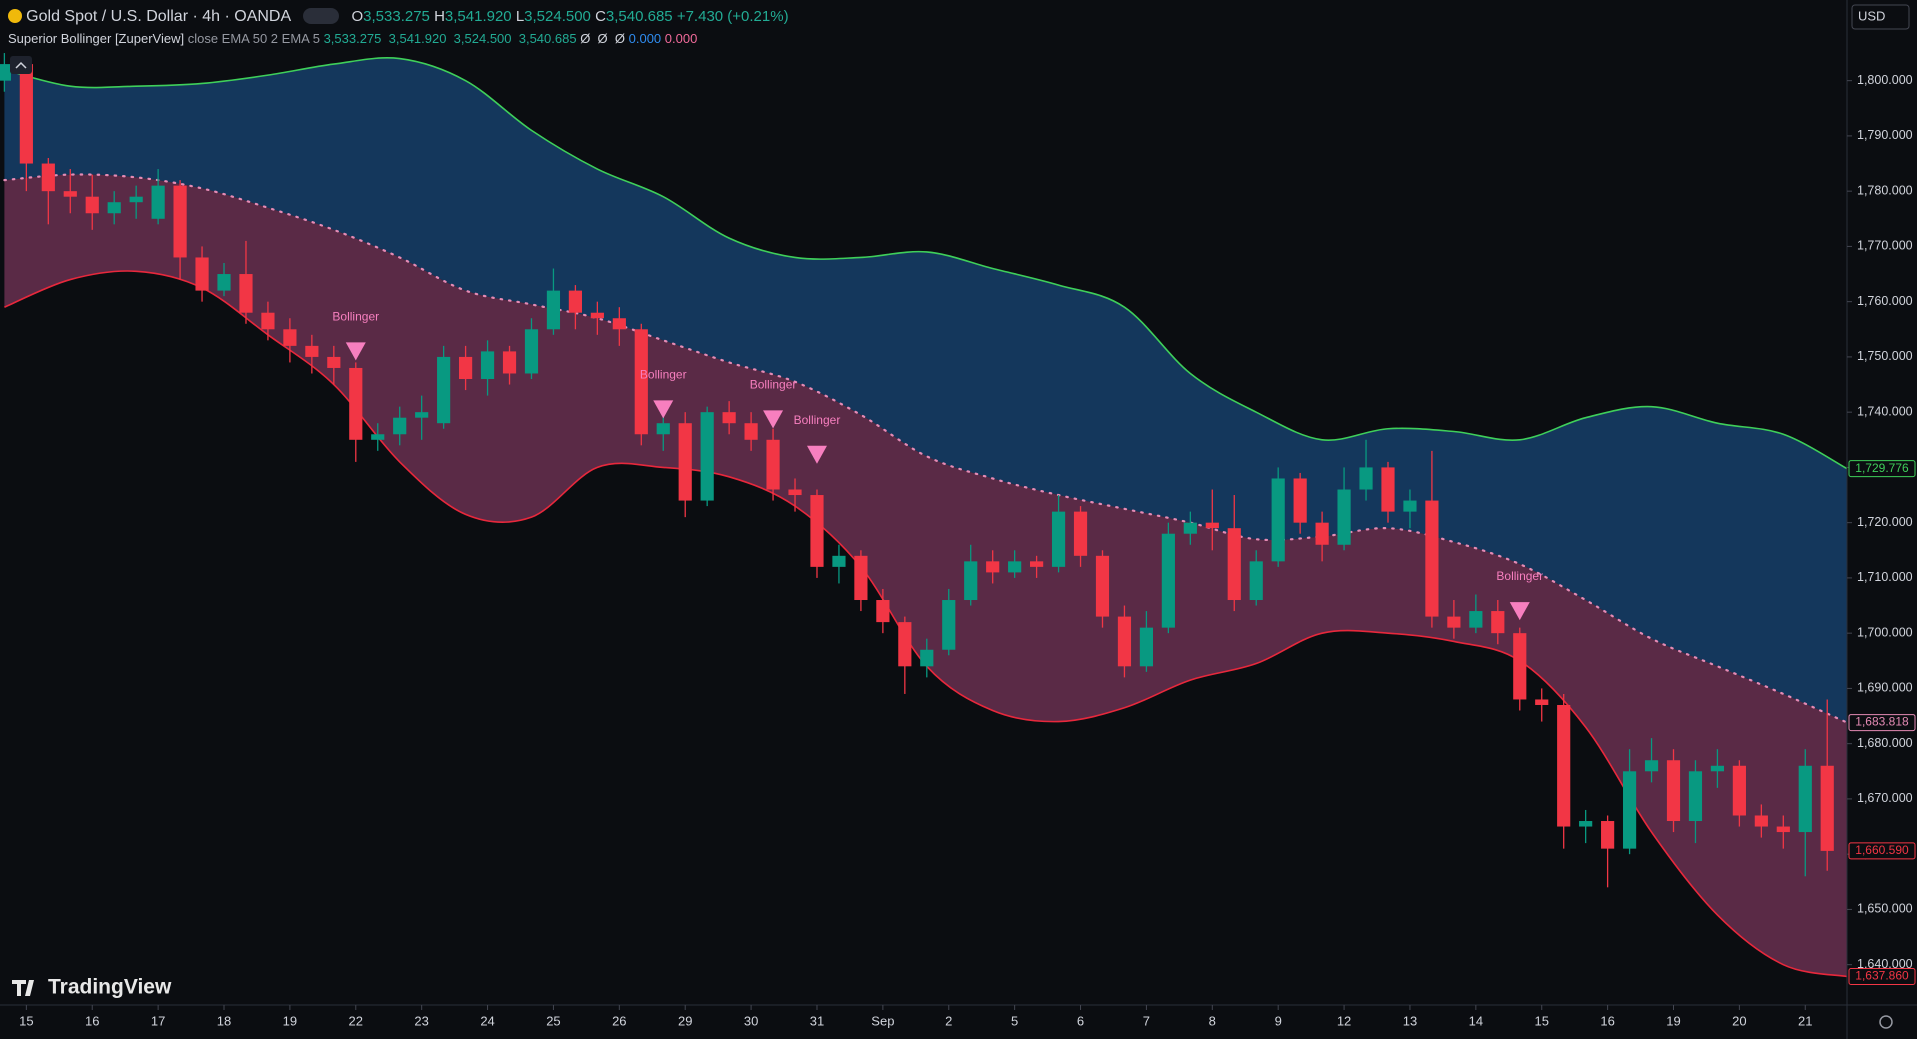 Image resolution: width=1917 pixels, height=1039 pixels. What do you see at coordinates (356, 1020) in the screenshot?
I see `x-tick-label: 22` at bounding box center [356, 1020].